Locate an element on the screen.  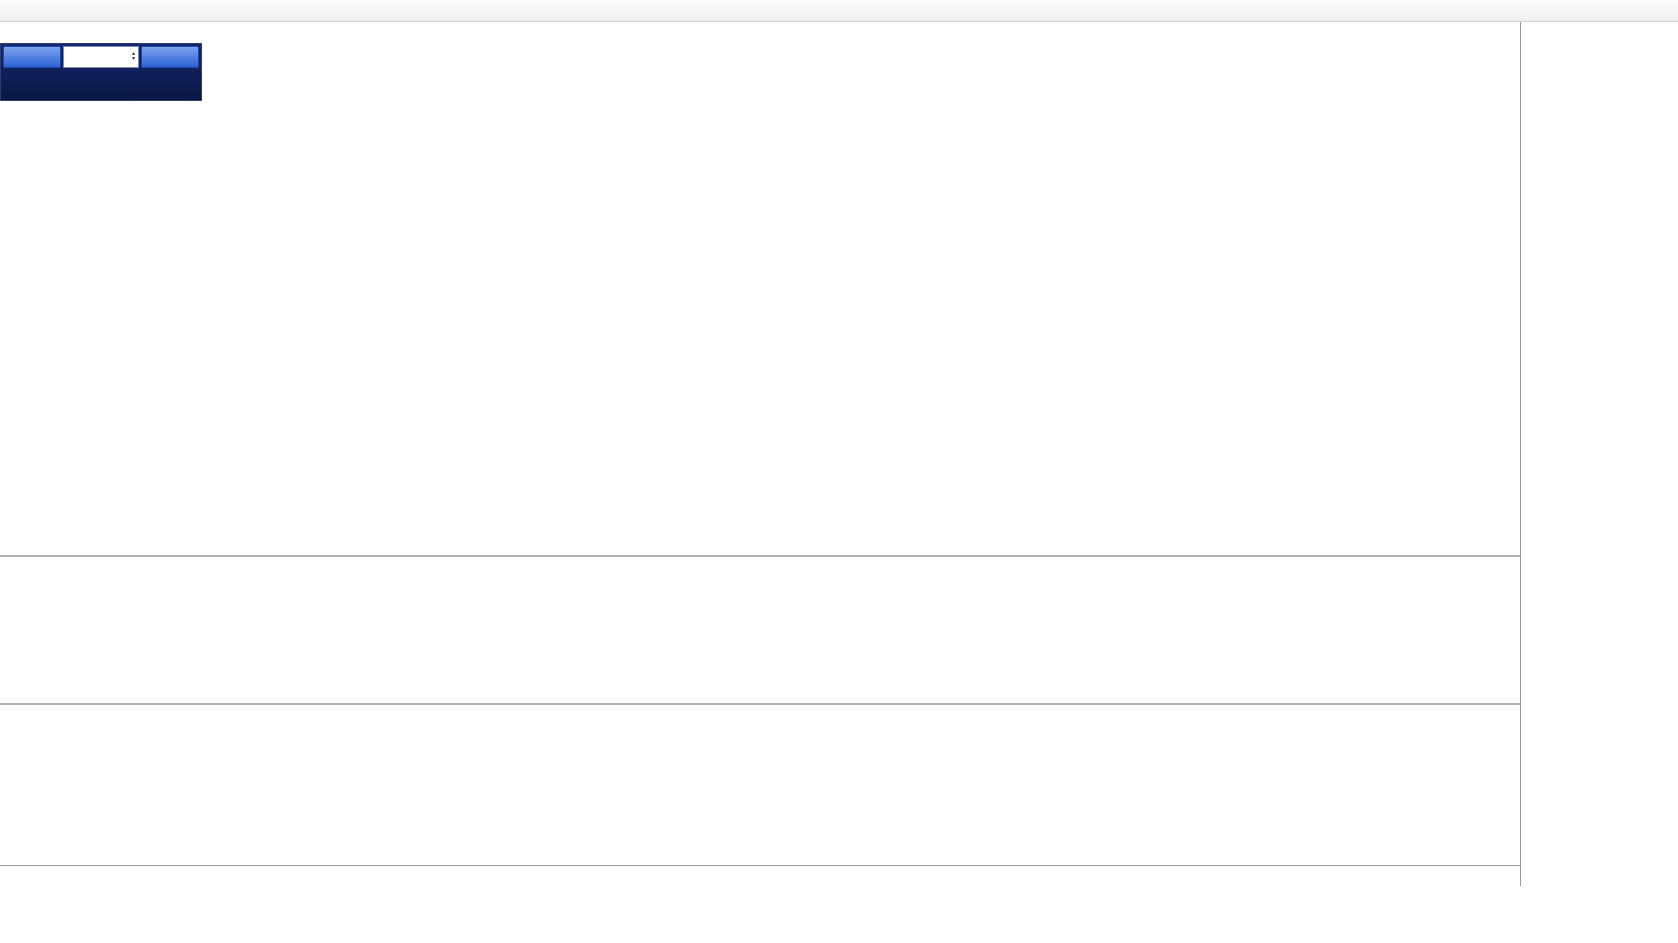
volume-input: ▴ ▾ is located at coordinates (101, 57).